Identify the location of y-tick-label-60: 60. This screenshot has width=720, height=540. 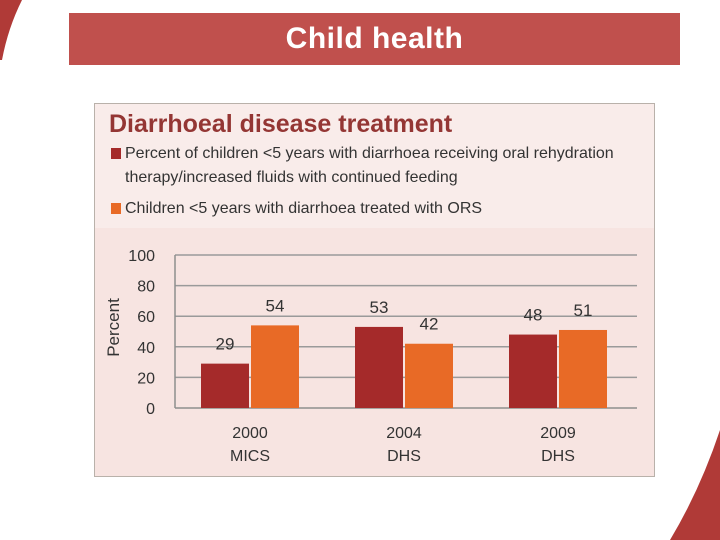
(146, 317).